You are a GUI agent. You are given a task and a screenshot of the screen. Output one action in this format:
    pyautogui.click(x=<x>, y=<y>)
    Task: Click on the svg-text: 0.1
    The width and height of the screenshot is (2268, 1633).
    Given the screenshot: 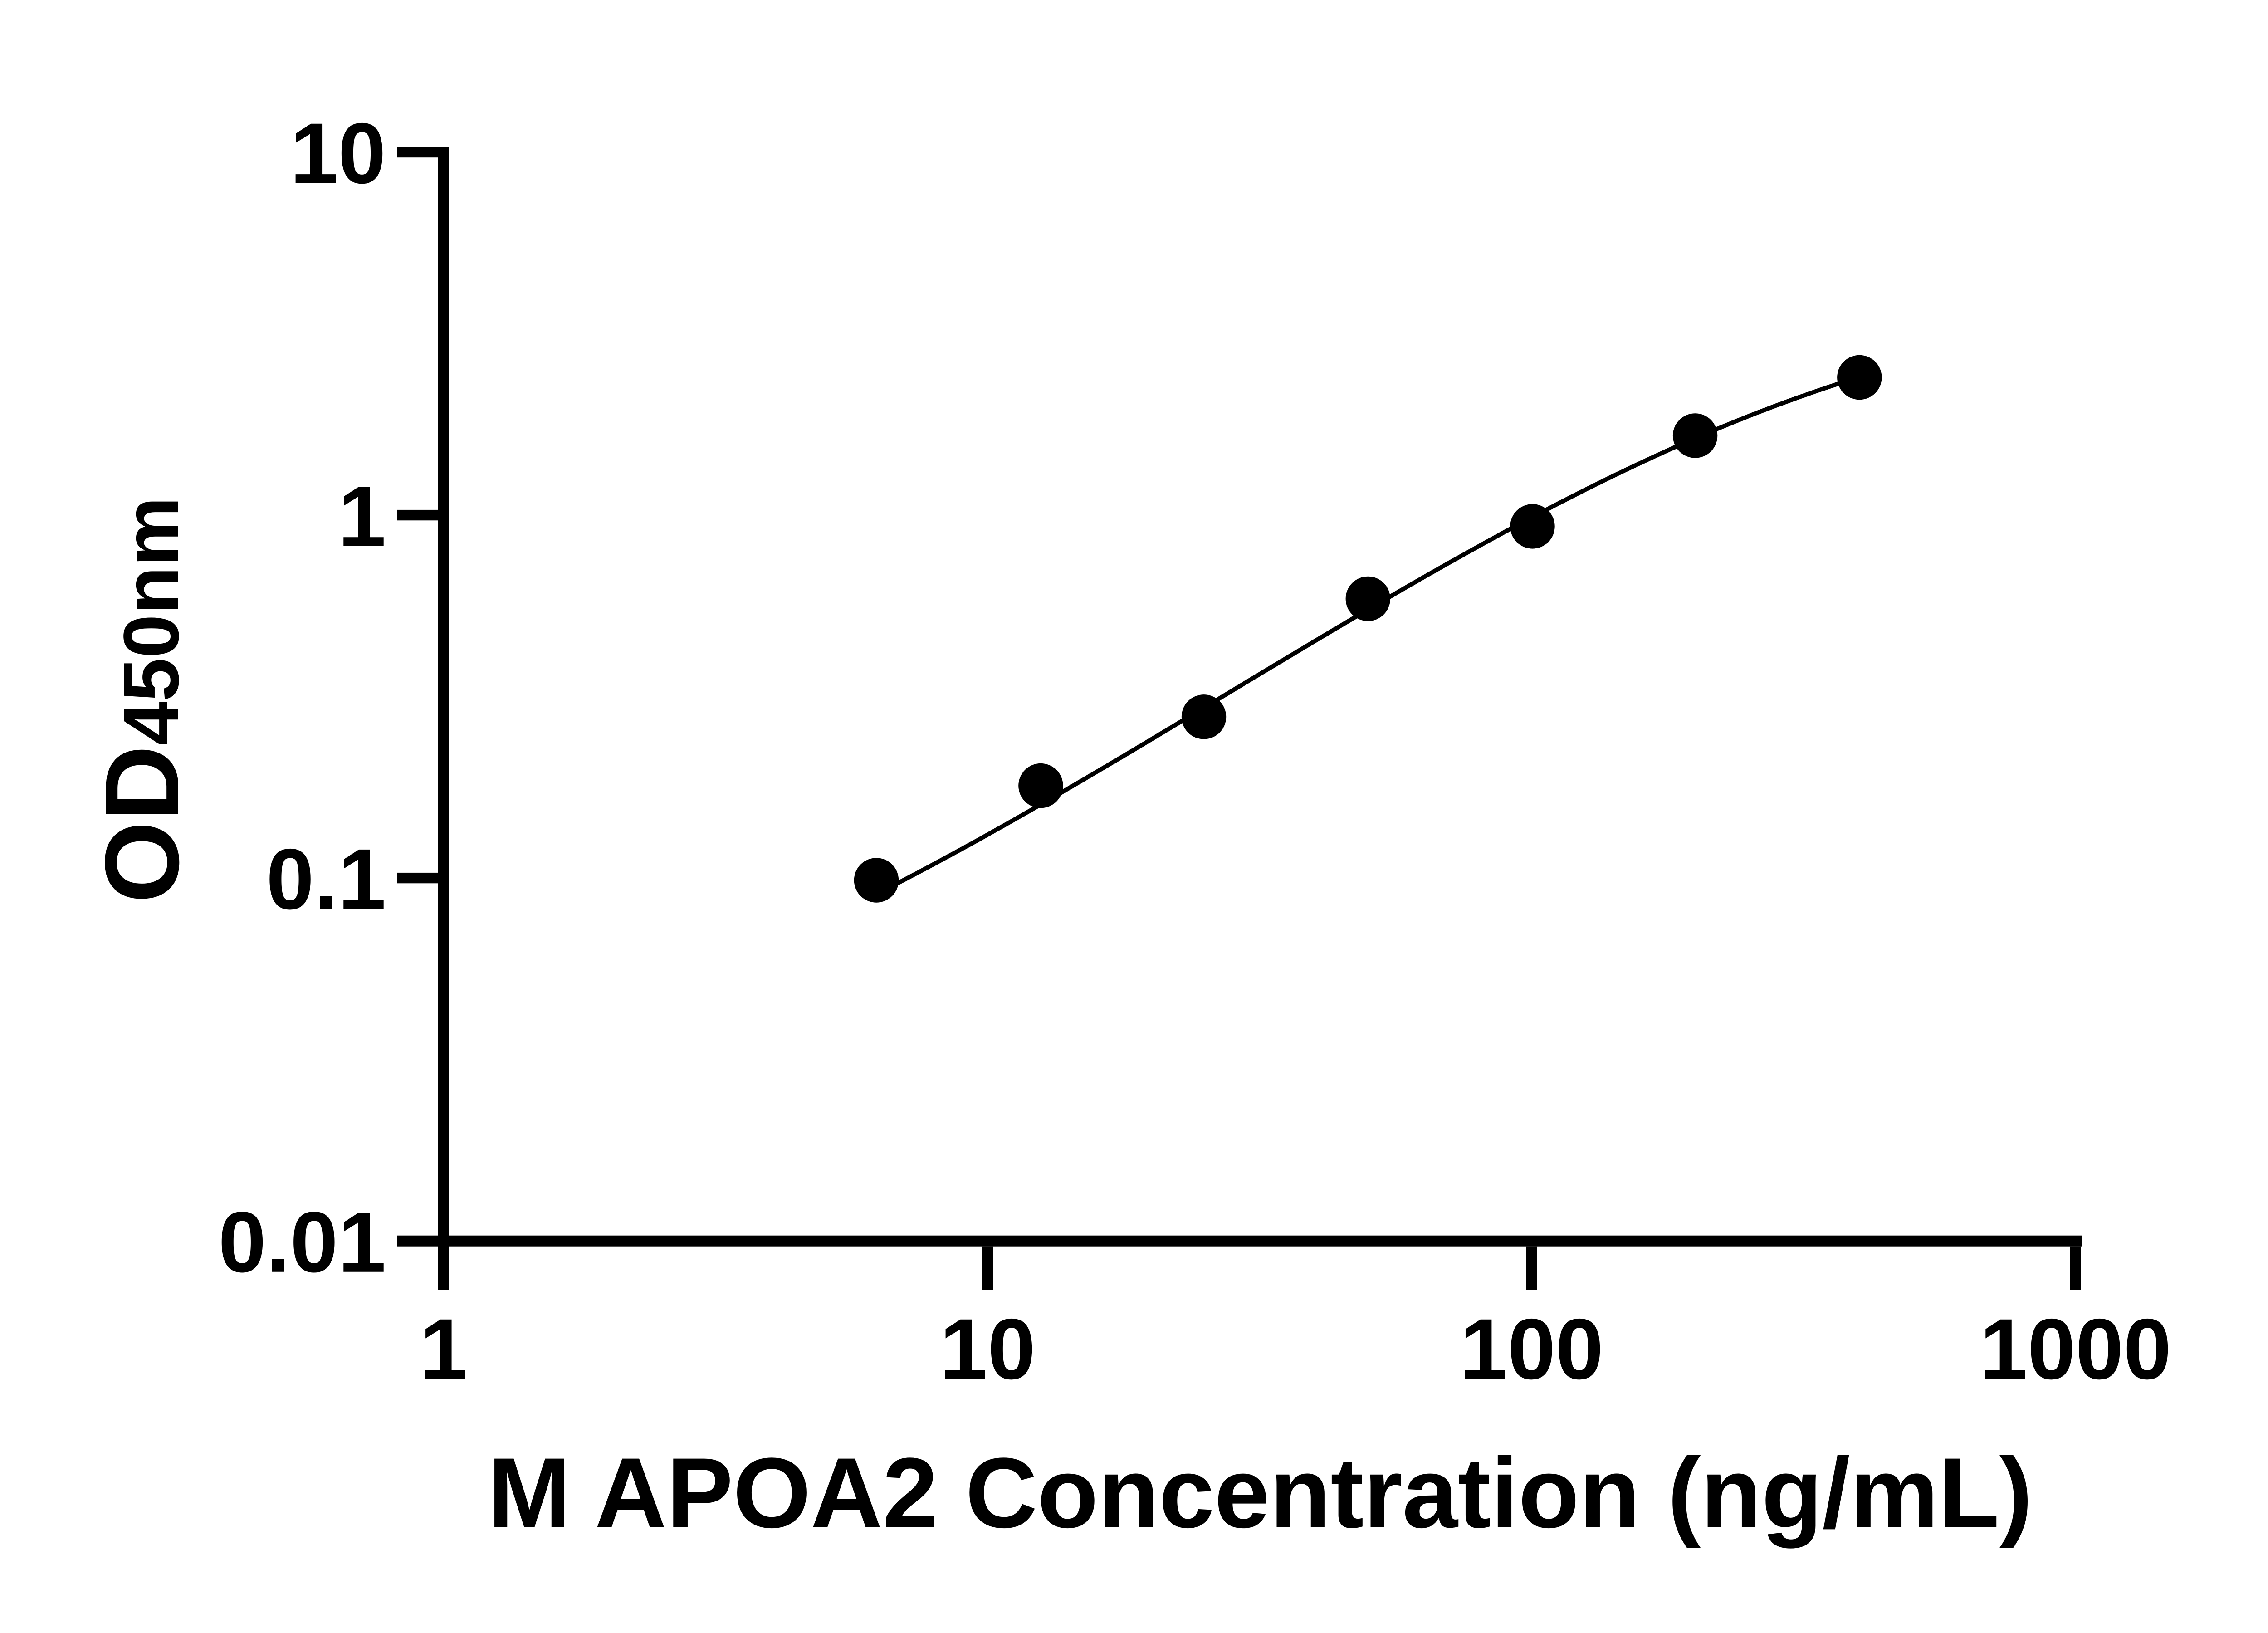 What is the action you would take?
    pyautogui.click(x=326, y=879)
    